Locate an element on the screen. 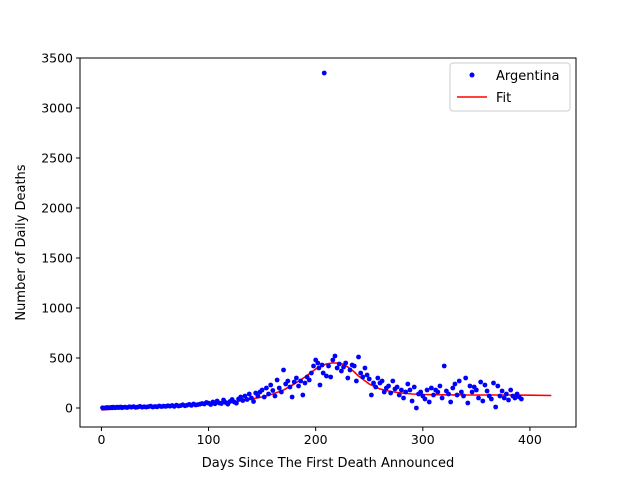 Image resolution: width=640 pixels, height=480 pixels. legend-label-argentina: Argentina is located at coordinates (527, 76).